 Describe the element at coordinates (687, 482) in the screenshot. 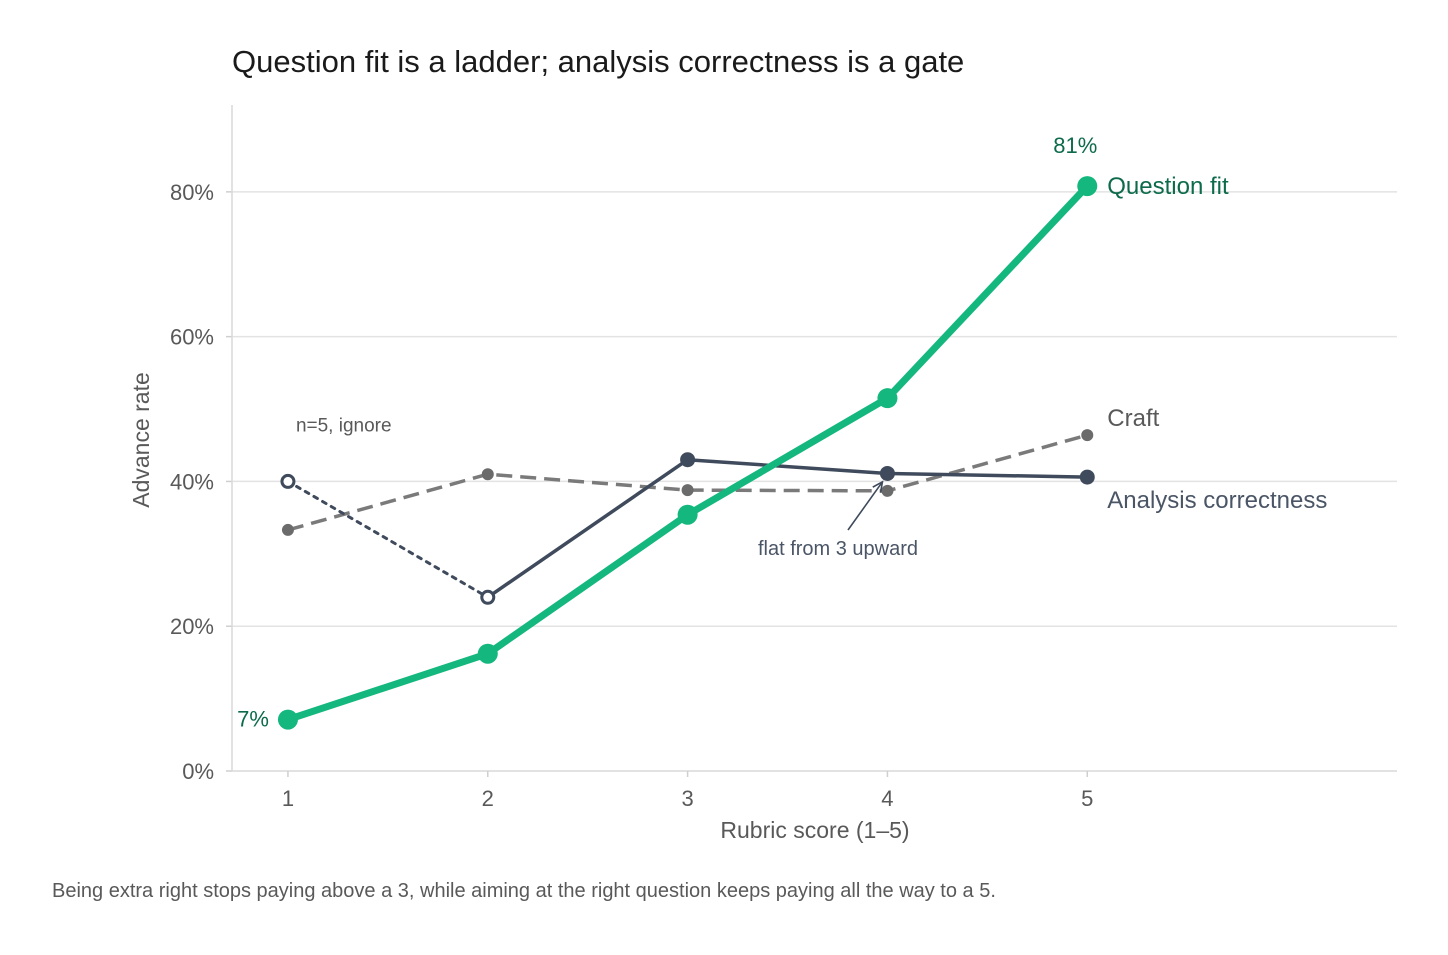

I see `series-line-craft` at that location.